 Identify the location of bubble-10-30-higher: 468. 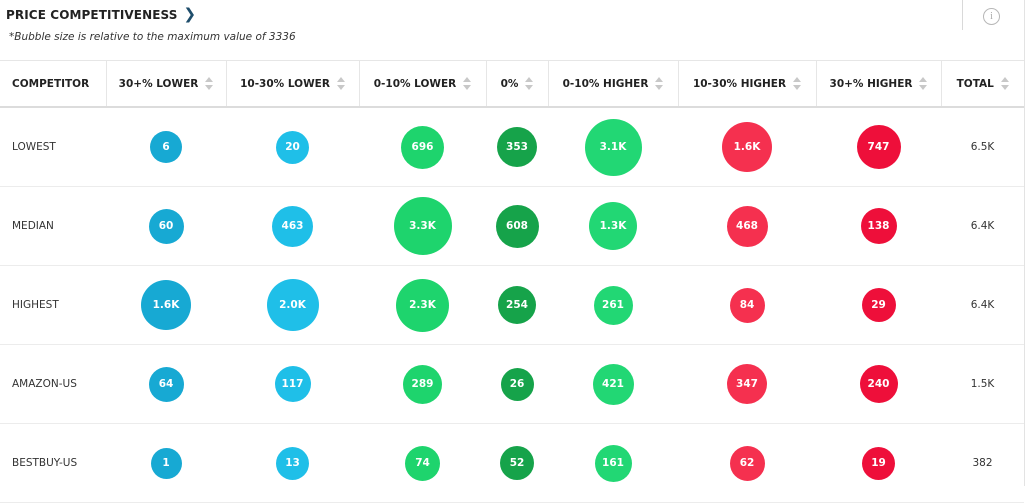
(747, 226).